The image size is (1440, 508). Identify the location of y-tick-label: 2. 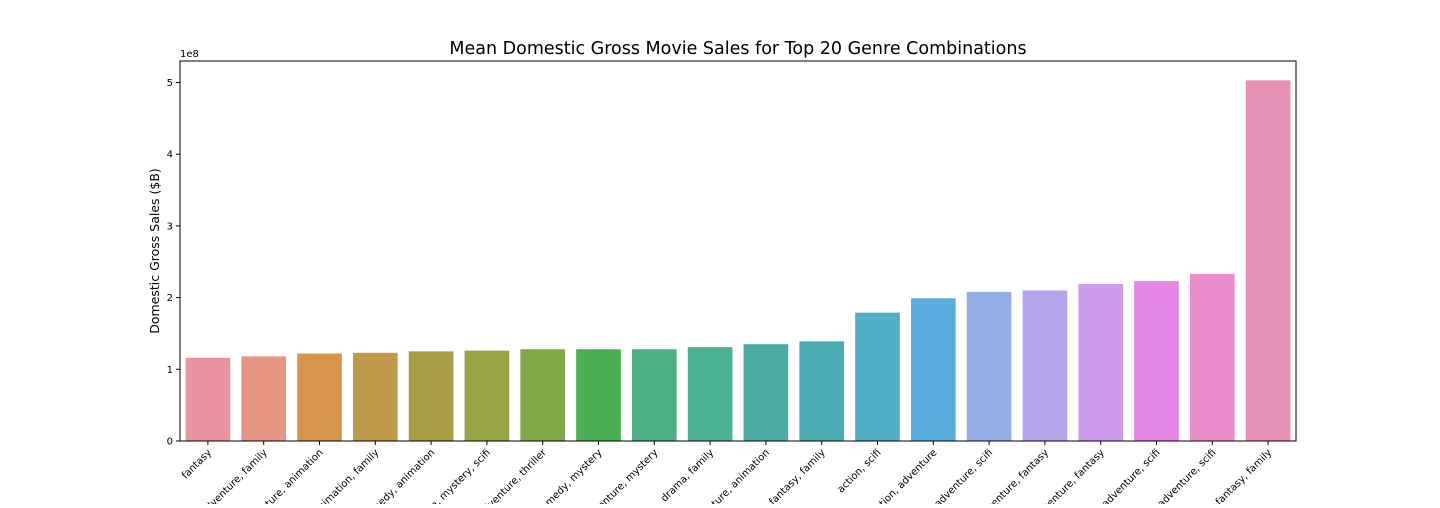
(170, 298).